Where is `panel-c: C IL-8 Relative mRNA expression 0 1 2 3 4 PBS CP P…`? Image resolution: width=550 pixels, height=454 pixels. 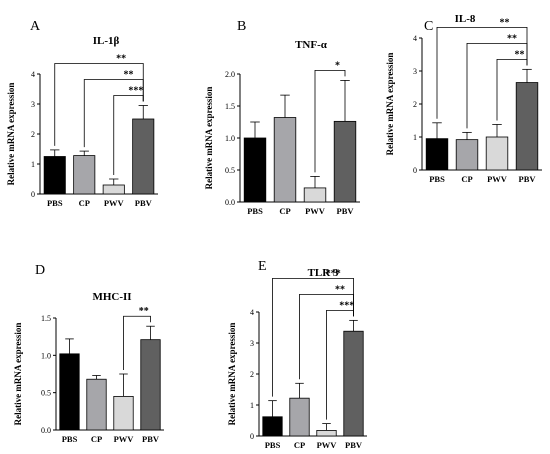
panel-c: C IL-8 Relative mRNA expression 0 1 2 3 4 PBS CP P… is located at coordinates (463, 98).